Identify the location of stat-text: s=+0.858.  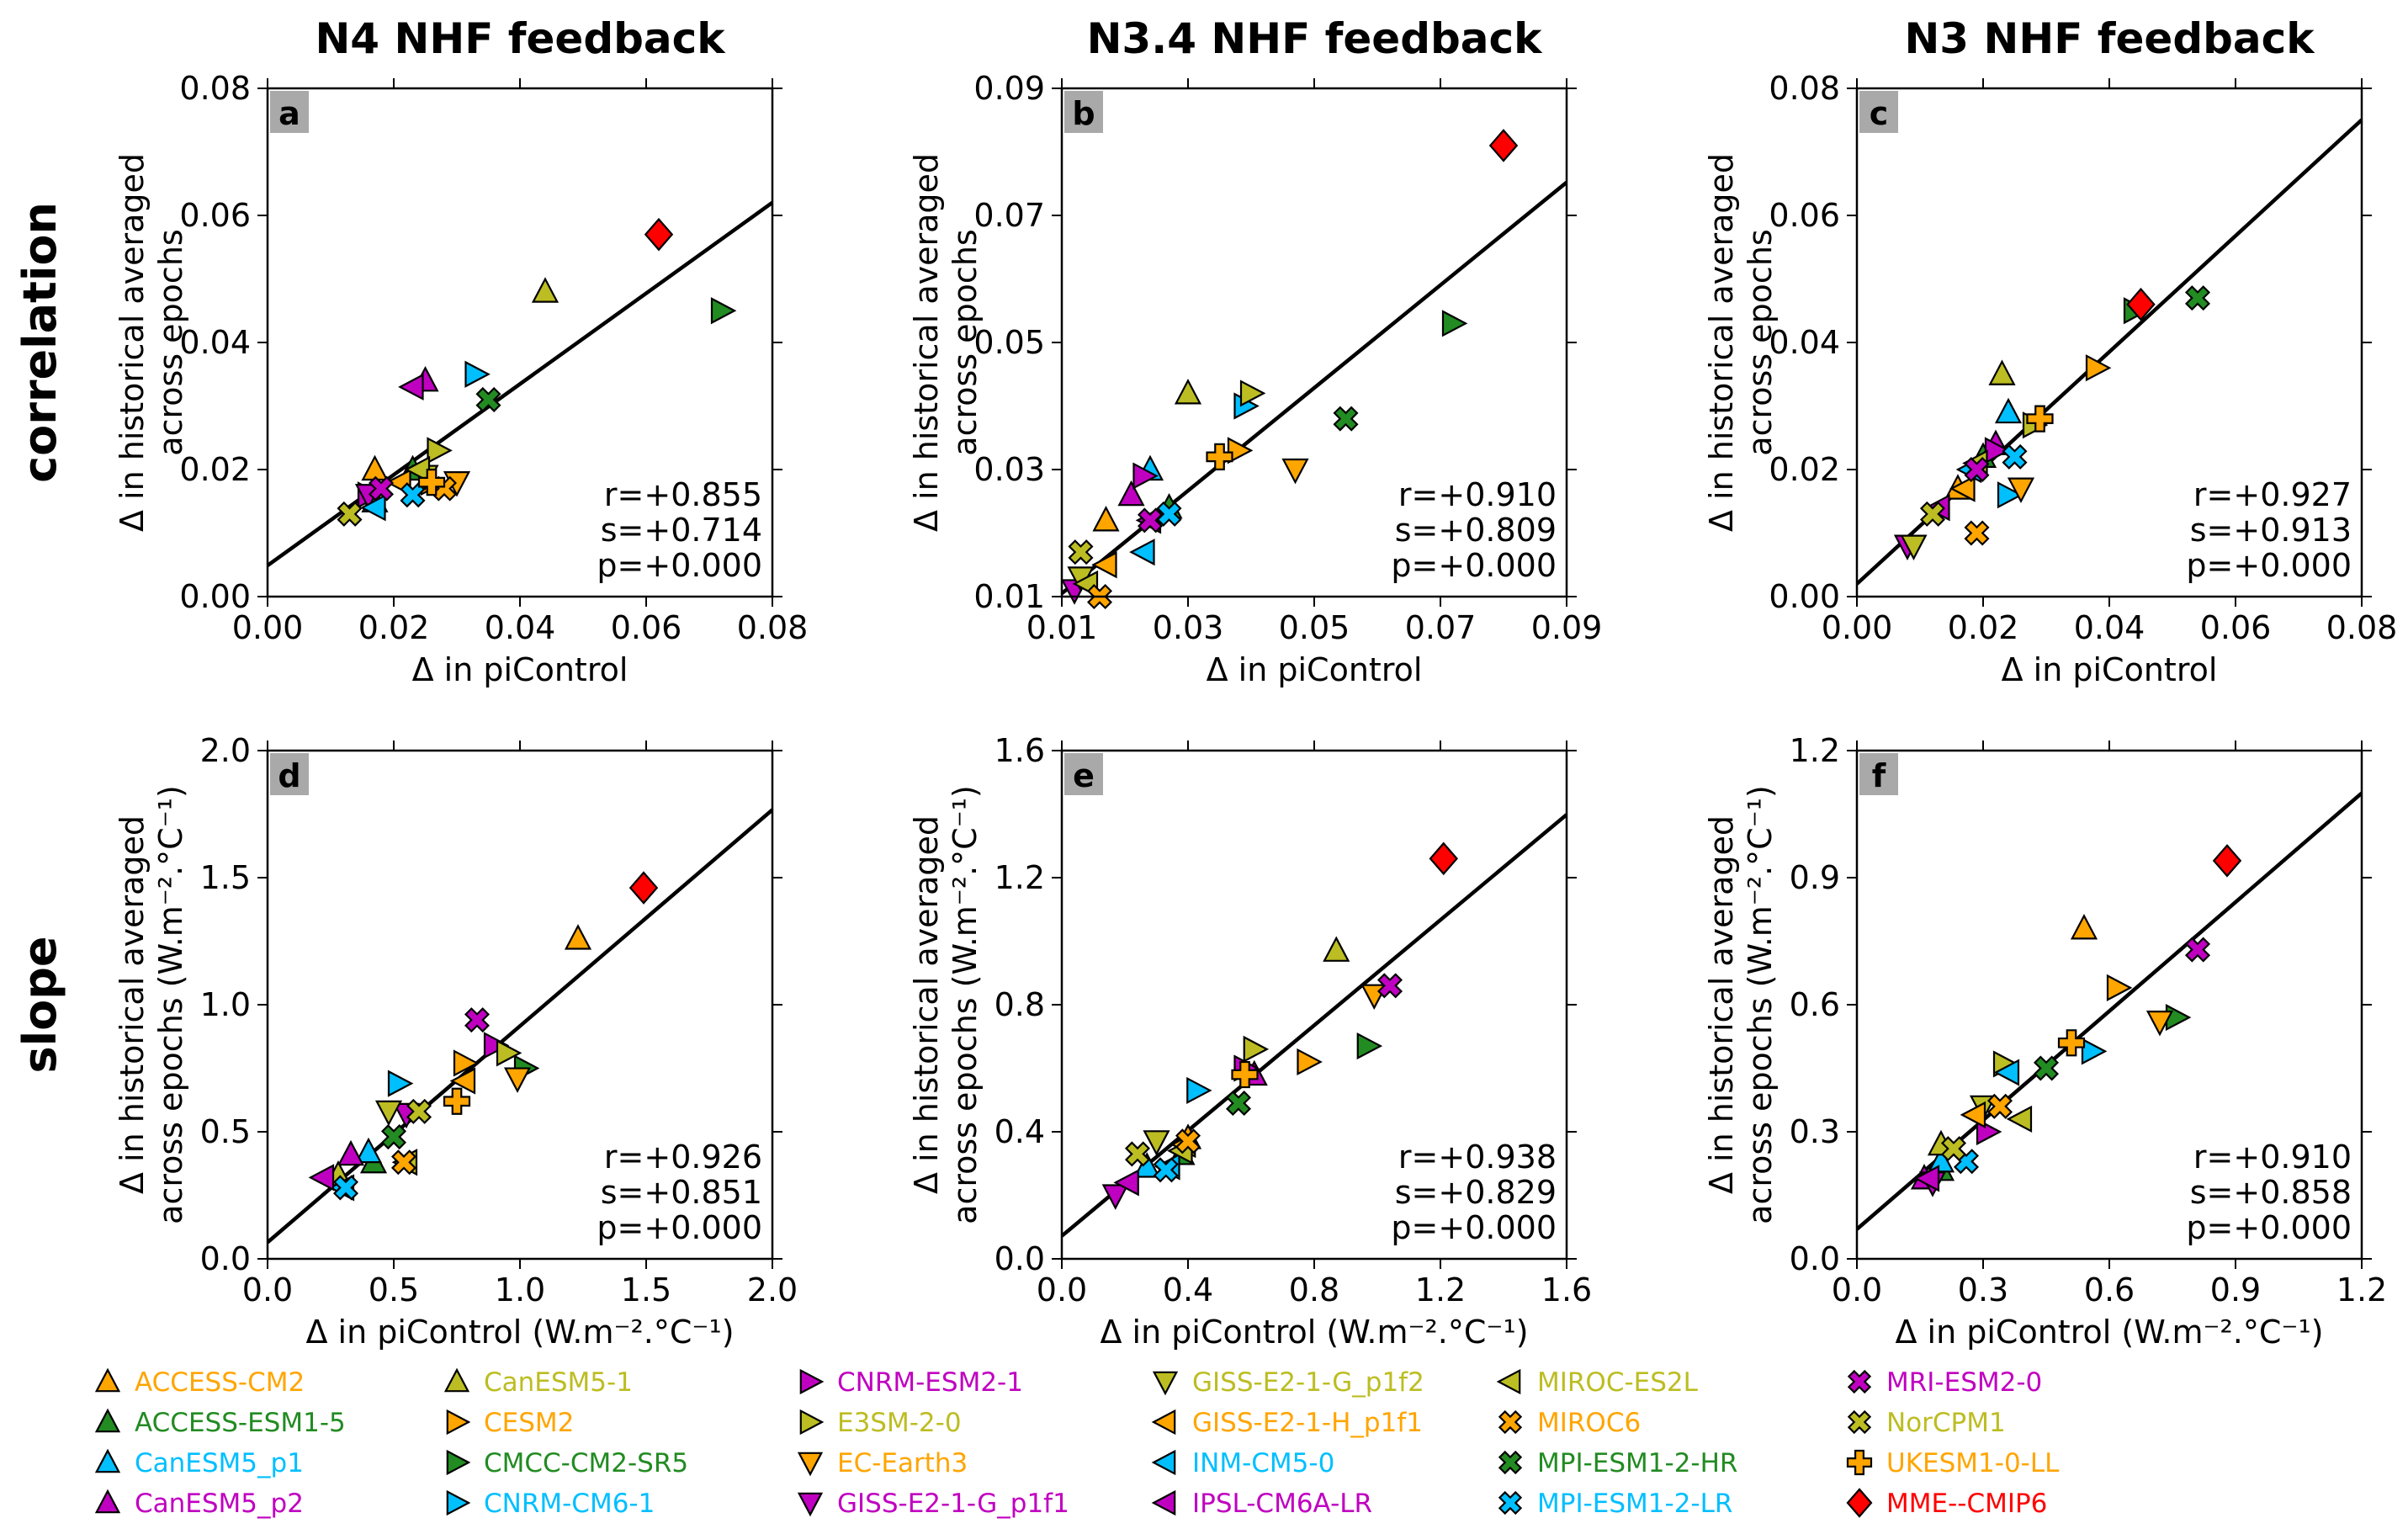
(2271, 1192).